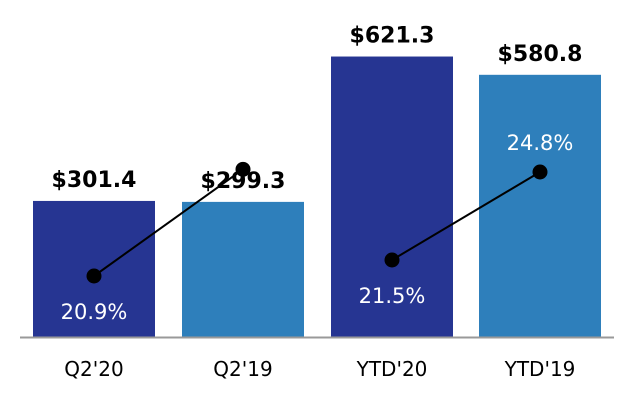  What do you see at coordinates (242, 369) in the screenshot?
I see `x-tick-label-q2-19: Q2'19` at bounding box center [242, 369].